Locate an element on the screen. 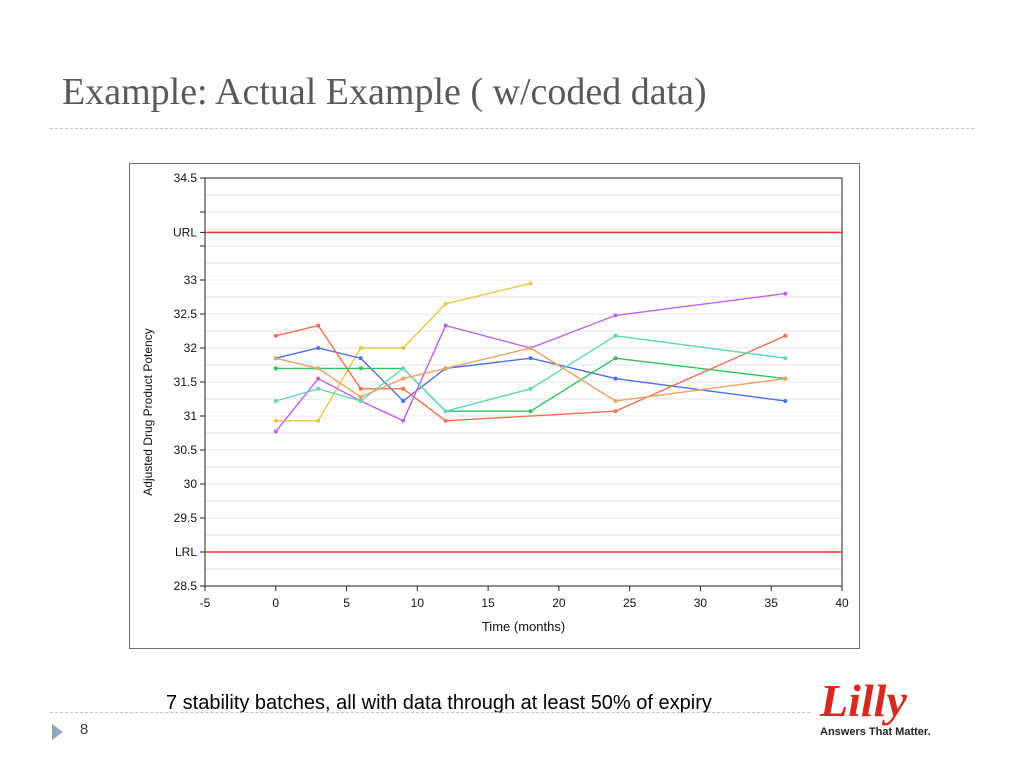  x-tick-label: 35 is located at coordinates (772, 603).